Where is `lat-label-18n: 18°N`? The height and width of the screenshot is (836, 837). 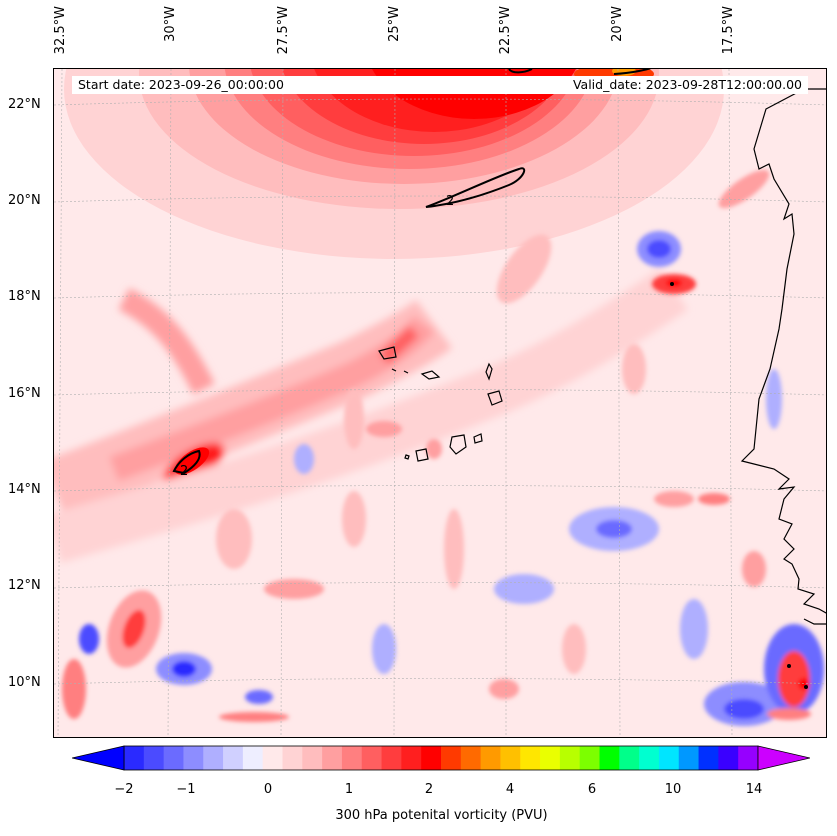 lat-label-18n: 18°N is located at coordinates (24, 296).